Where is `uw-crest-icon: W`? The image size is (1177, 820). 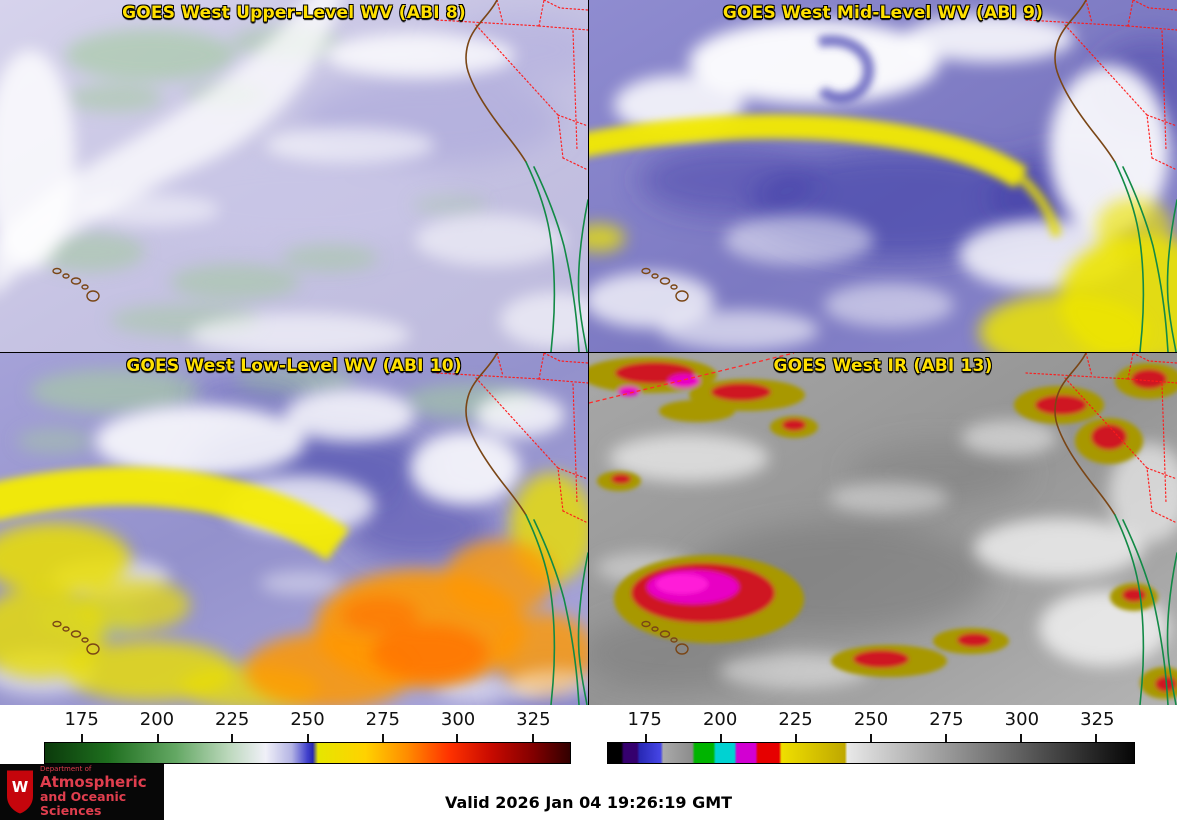
uw-crest-icon: W is located at coordinates (20, 792).